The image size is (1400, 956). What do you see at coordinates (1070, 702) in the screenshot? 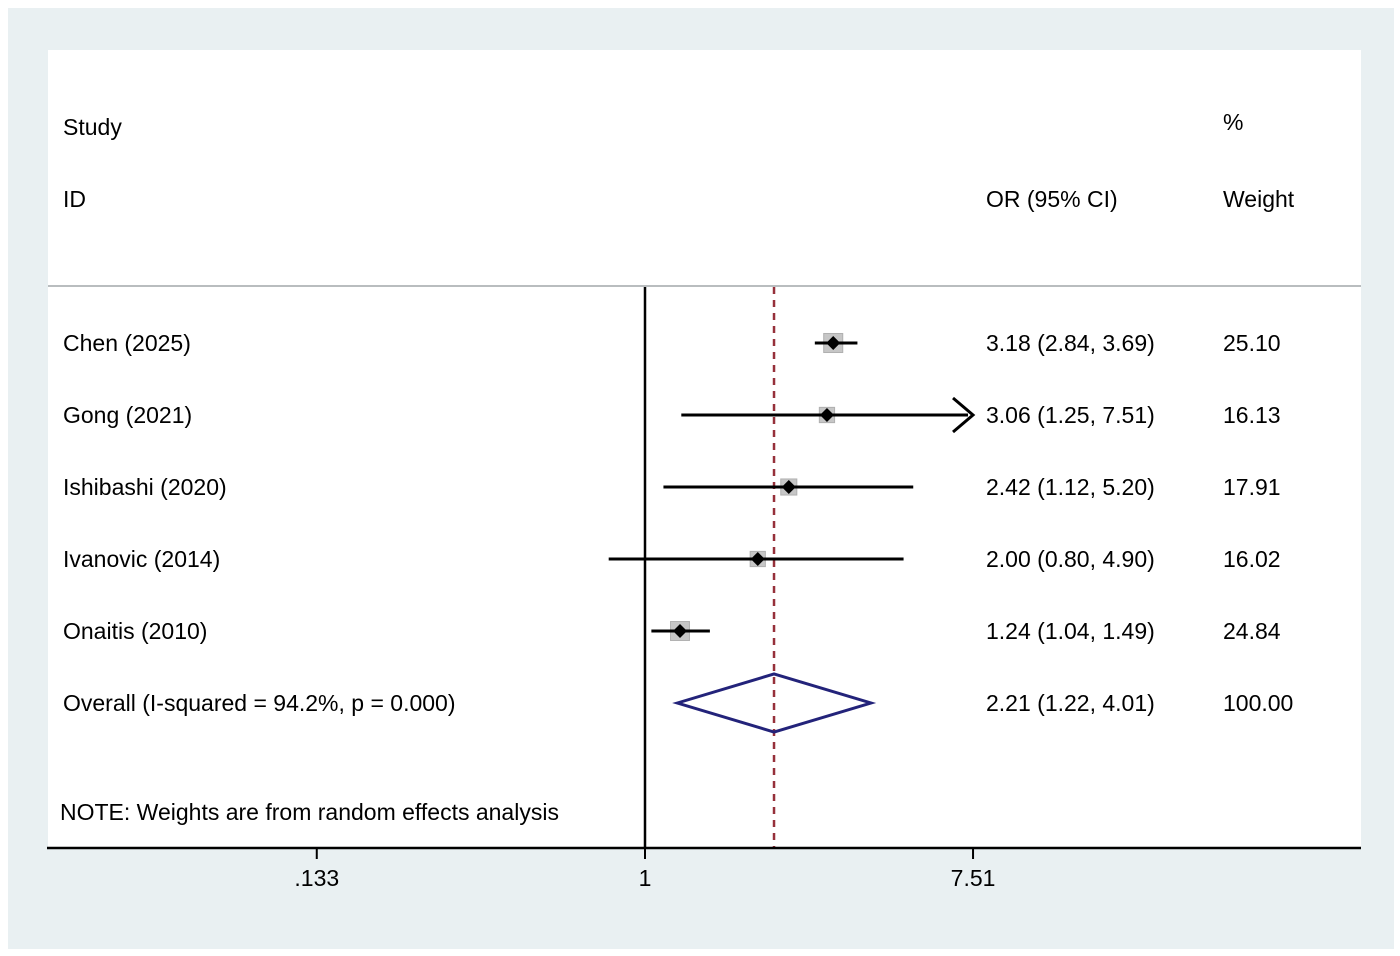
I see `overall-or-ci-value: 2.21 (1.22, 4.01)` at bounding box center [1070, 702].